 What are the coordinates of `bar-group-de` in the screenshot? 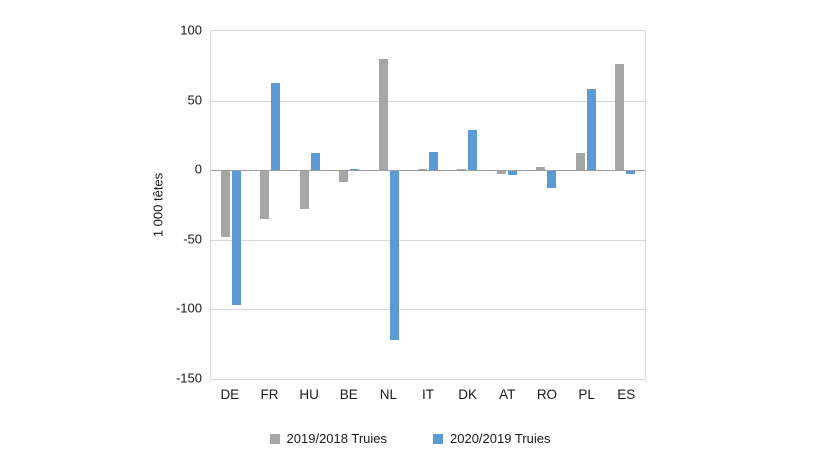 It's located at (230, 205).